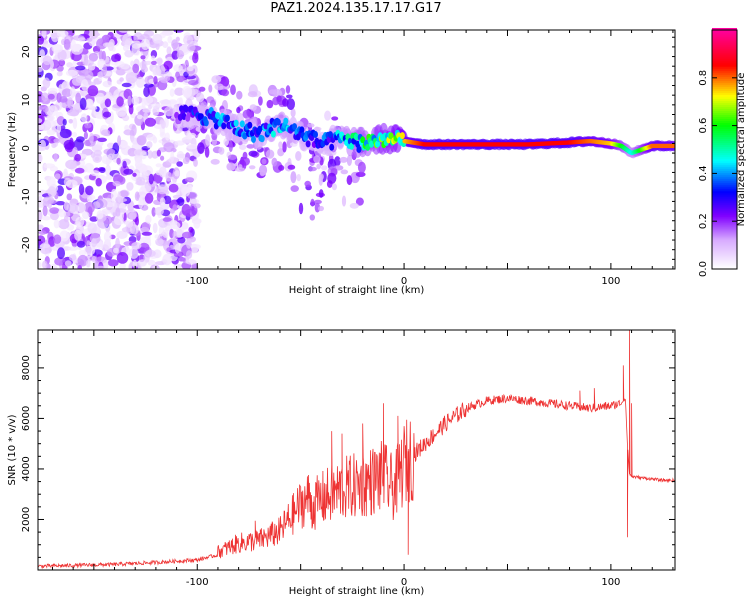 The image size is (750, 600). I want to click on y-tick-label: -10, so click(26, 196).